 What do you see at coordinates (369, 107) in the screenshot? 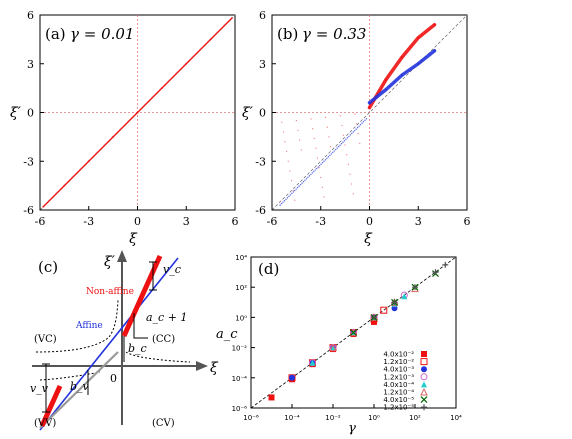
I see `b-series-0-point` at bounding box center [369, 107].